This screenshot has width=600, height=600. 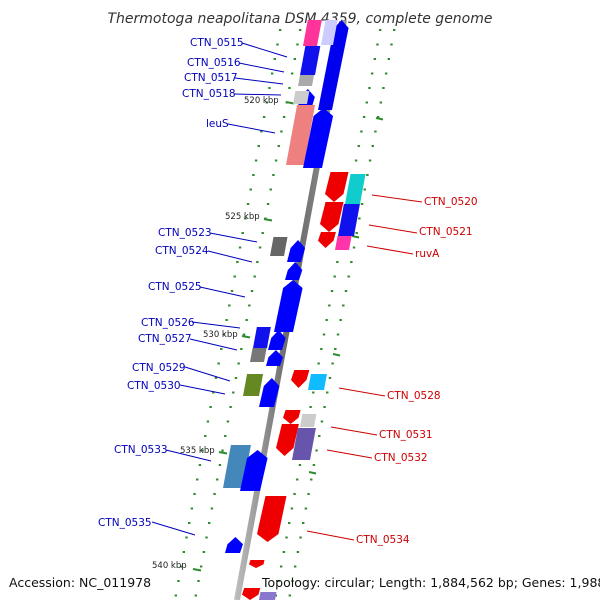 What do you see at coordinates (277, 340) in the screenshot?
I see `gene-ctn-0526-arrow` at bounding box center [277, 340].